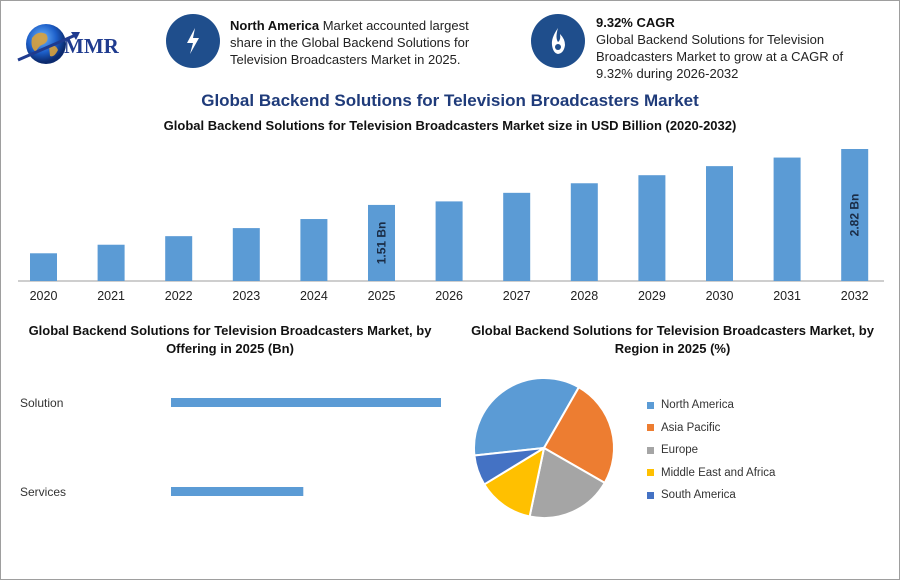  Describe the element at coordinates (44, 296) in the screenshot. I see `x-tick-label: 2020` at that location.